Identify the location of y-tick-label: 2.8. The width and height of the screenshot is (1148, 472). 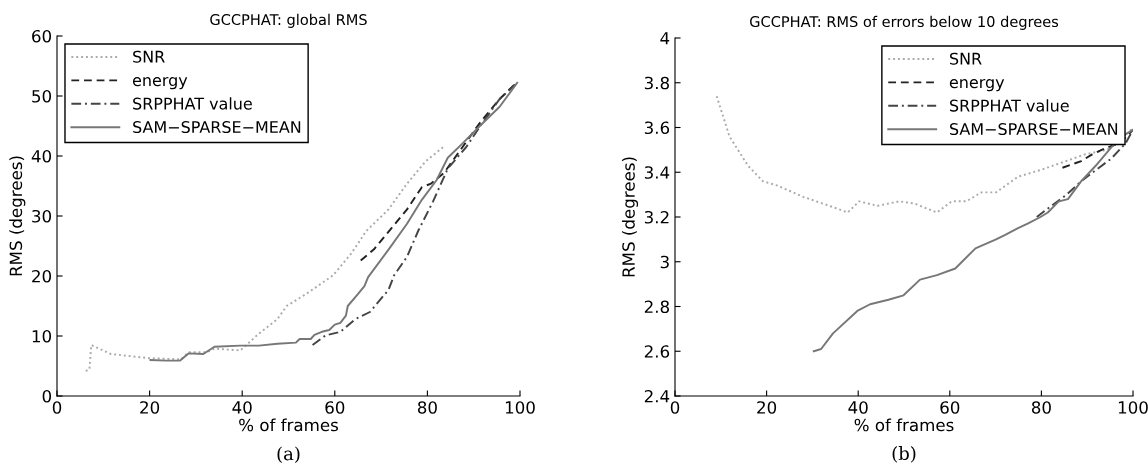
(656, 307).